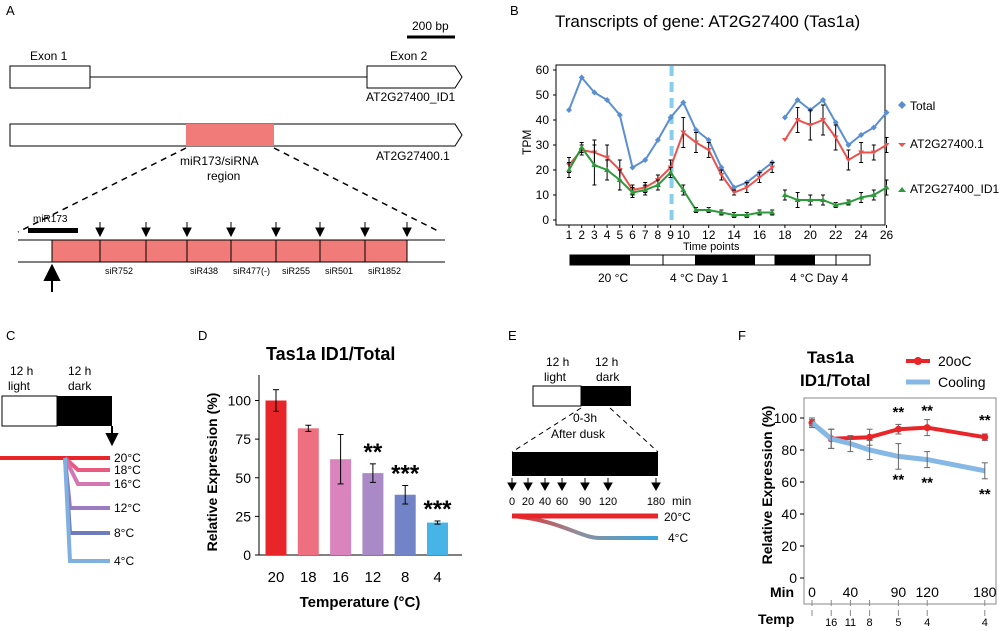 This screenshot has width=1000, height=631. I want to click on y-tick-label: 75, so click(243, 439).